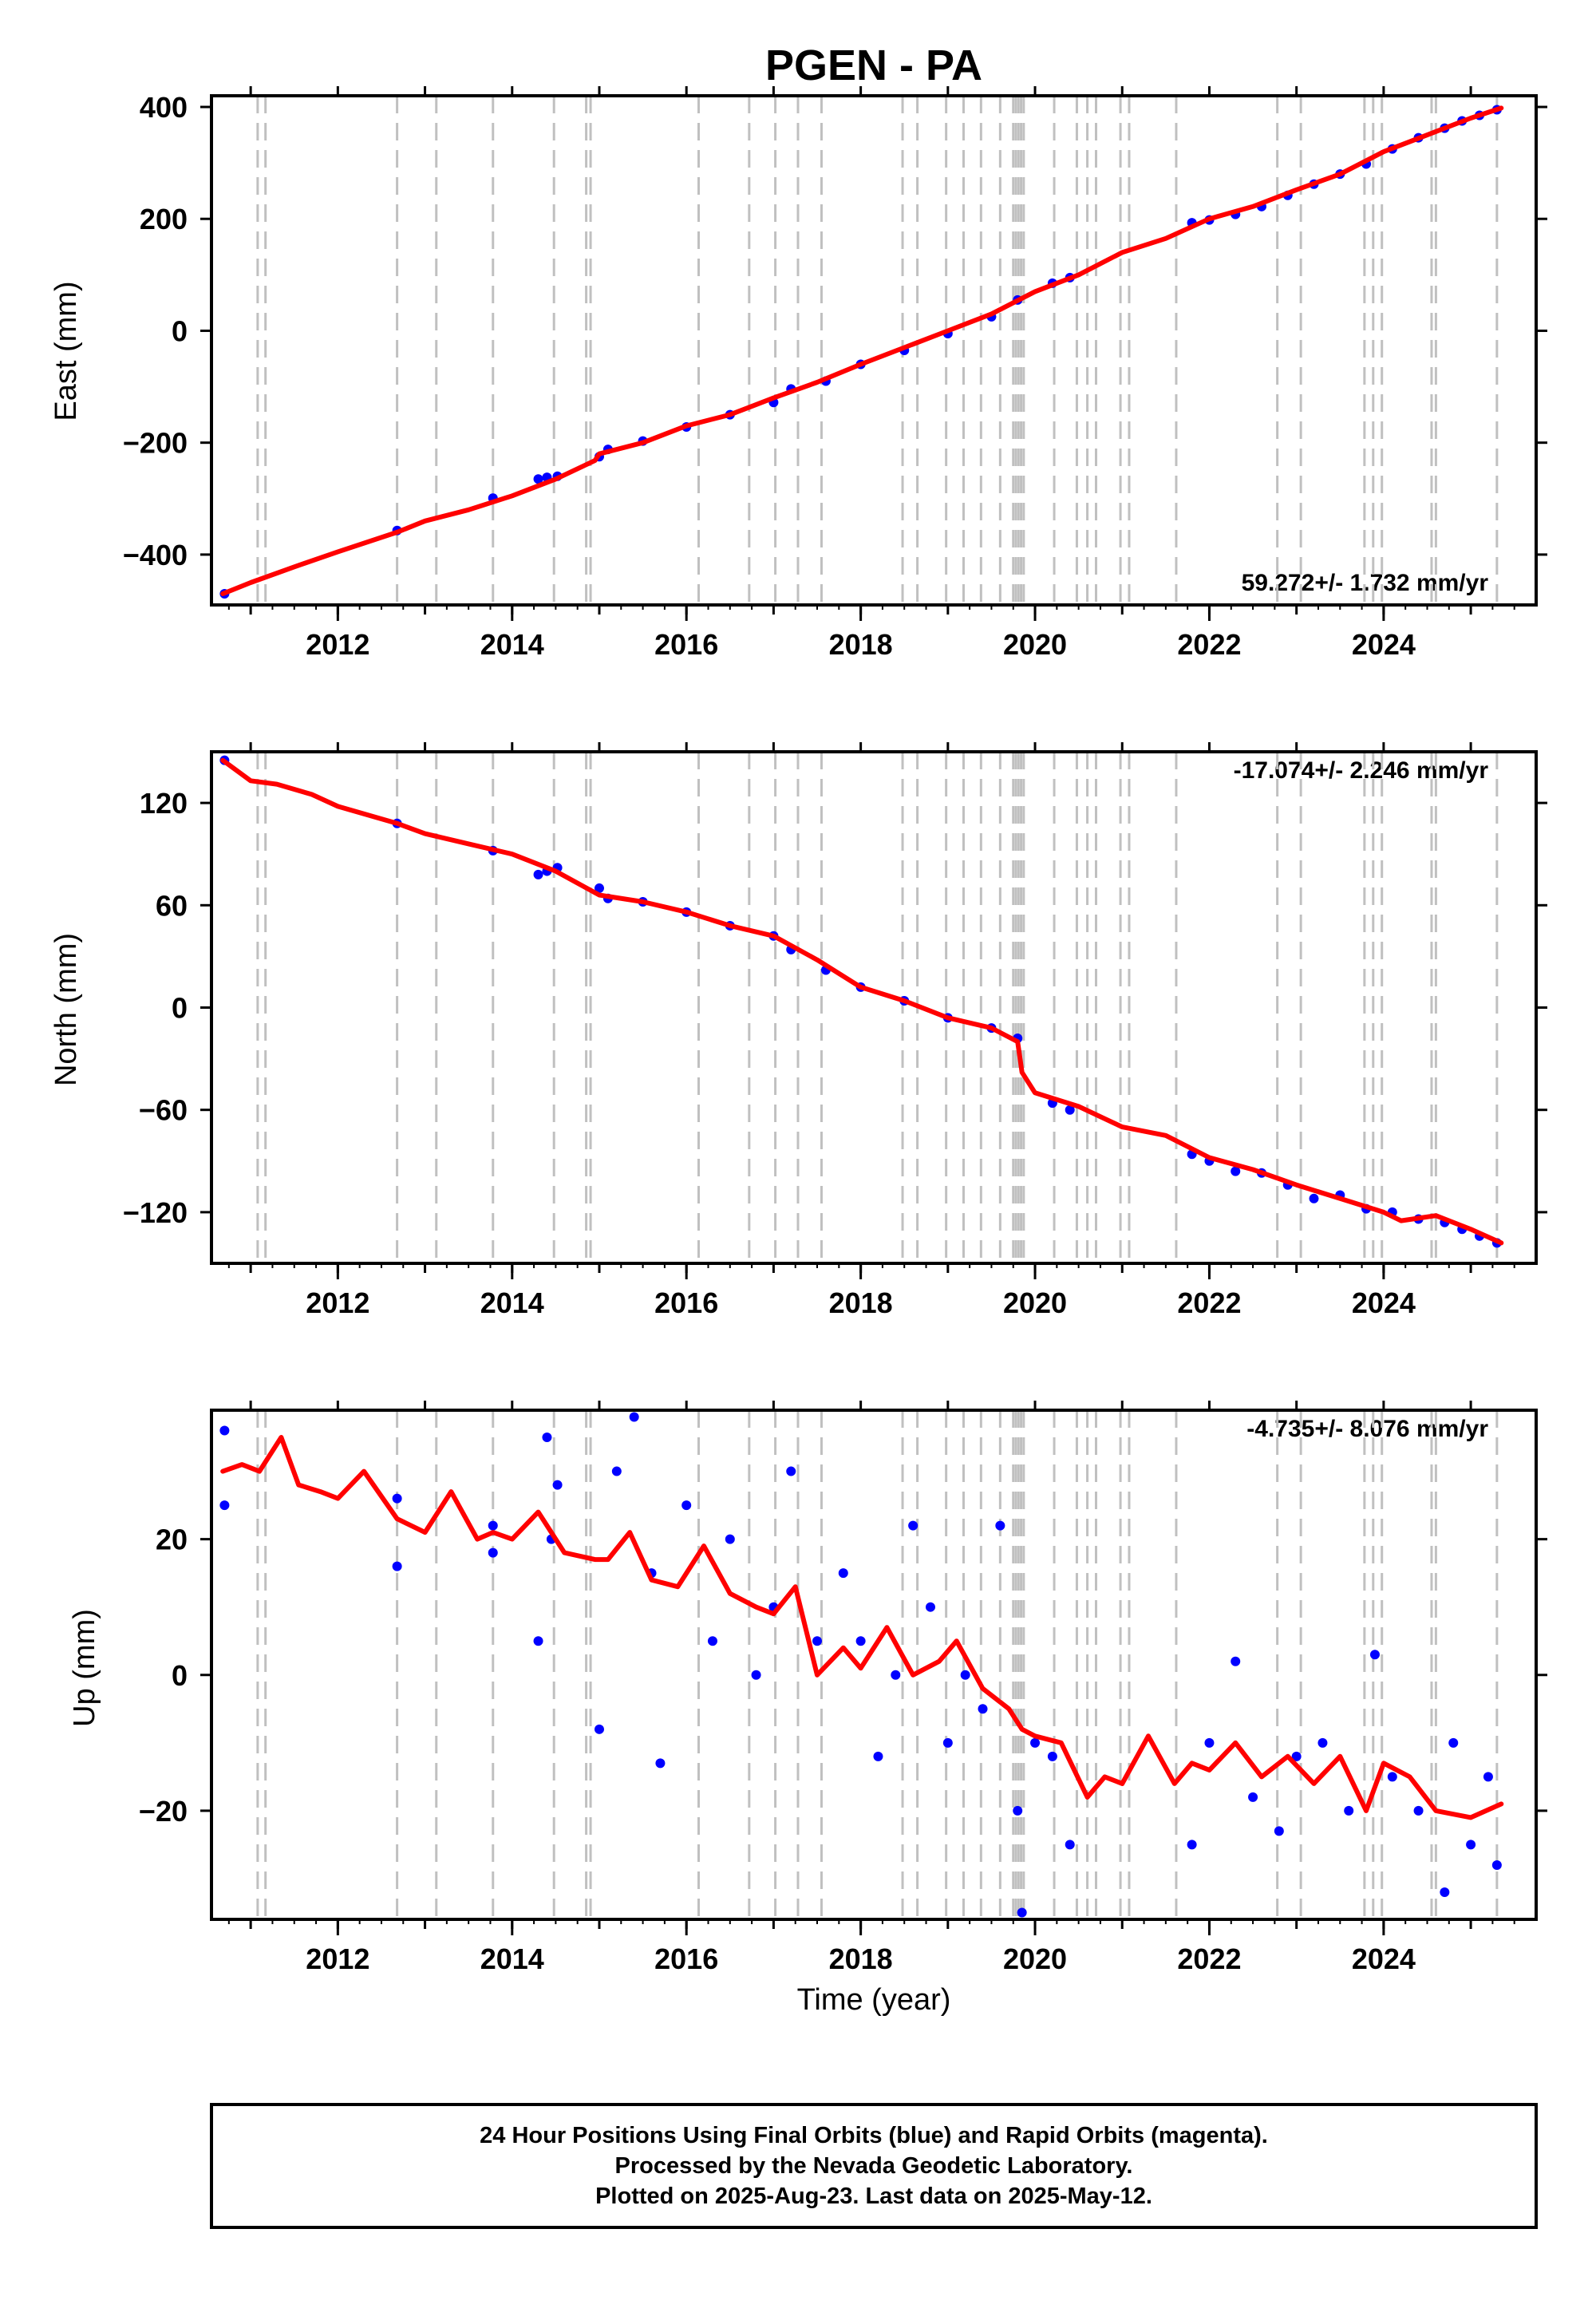 The width and height of the screenshot is (1596, 2316). What do you see at coordinates (686, 1302) in the screenshot?
I see `north-x-tick-label: 2016` at bounding box center [686, 1302].